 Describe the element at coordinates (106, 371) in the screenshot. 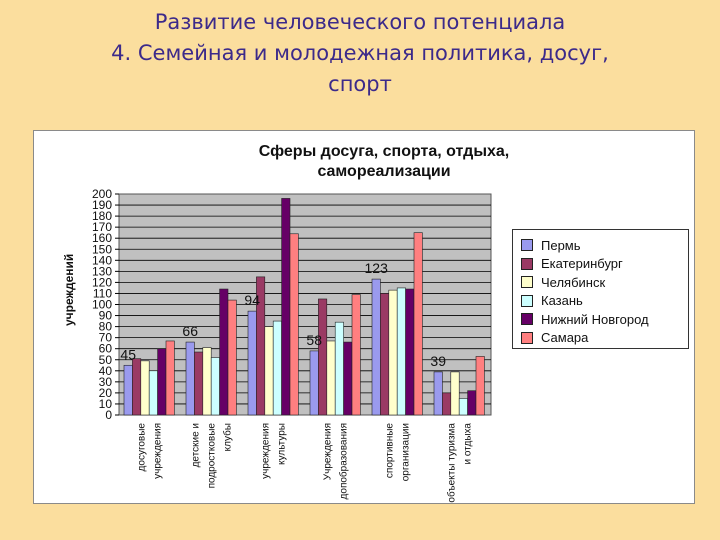

I see `y-tick-label: 40` at that location.